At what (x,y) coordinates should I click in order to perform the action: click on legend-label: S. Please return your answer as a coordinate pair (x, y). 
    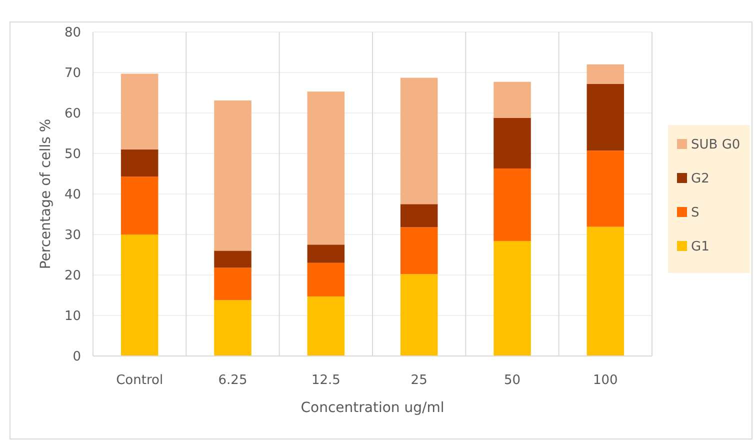
    Looking at the image, I should click on (695, 213).